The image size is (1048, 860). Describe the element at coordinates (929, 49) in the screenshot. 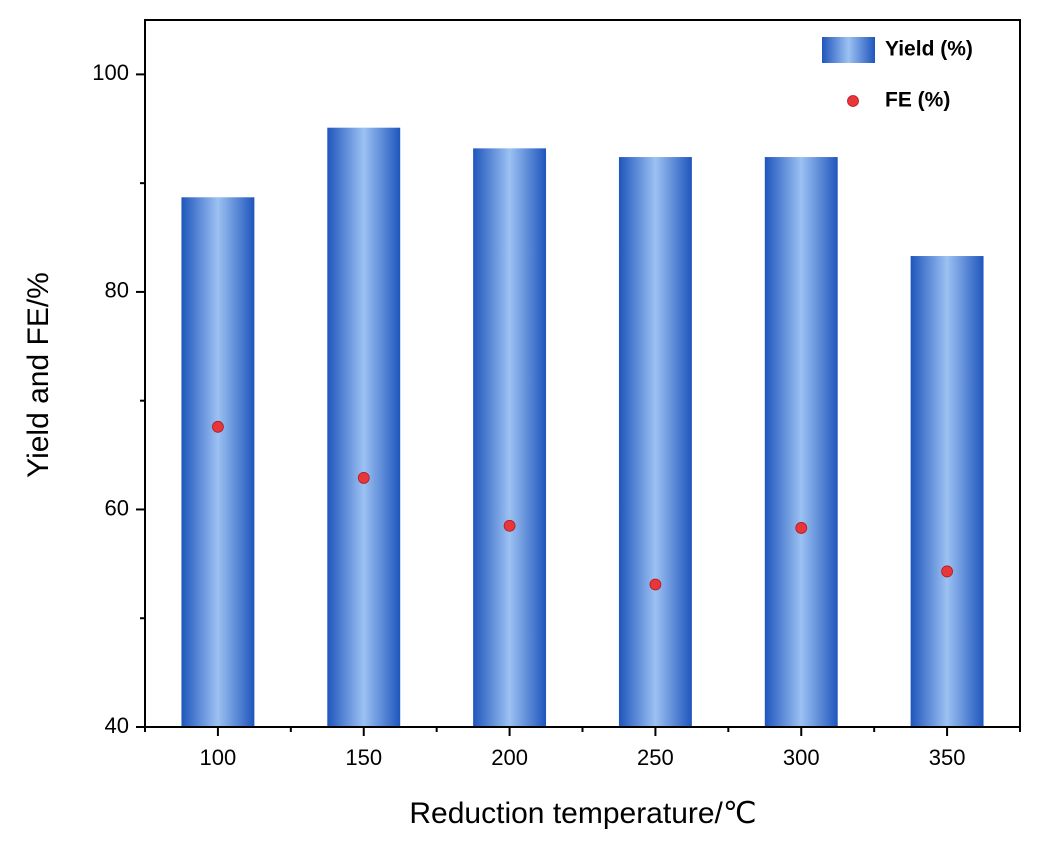

I see `legend-label: Yield (%)` at that location.